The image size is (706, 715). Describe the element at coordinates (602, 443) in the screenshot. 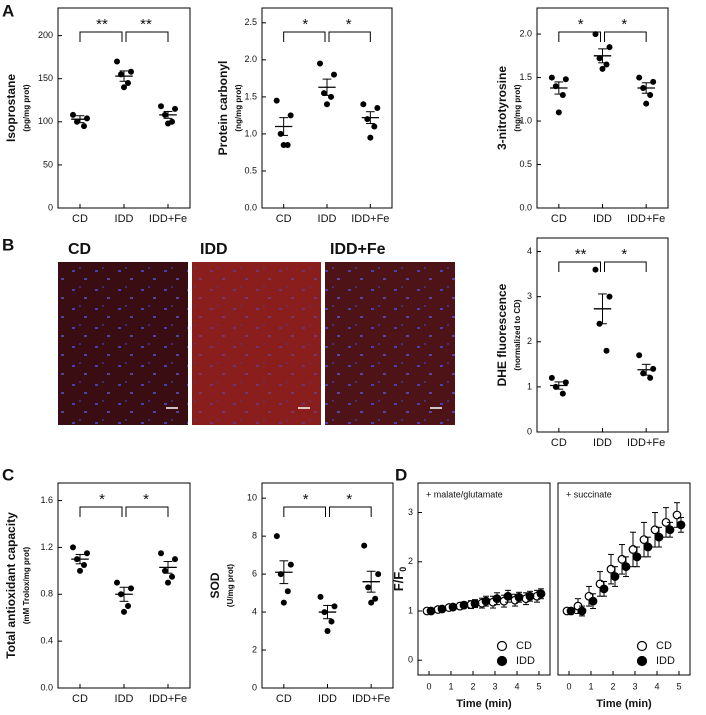

I see `x-tick-label: IDD` at that location.